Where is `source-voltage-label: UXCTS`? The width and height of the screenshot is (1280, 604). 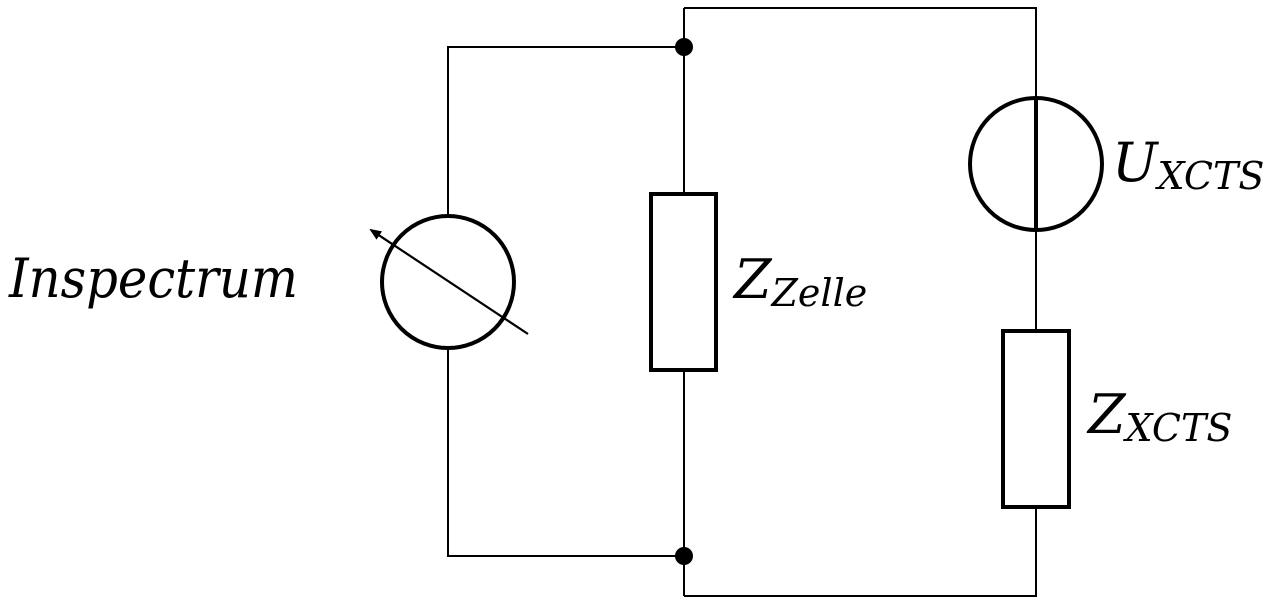
source-voltage-label: UXCTS is located at coordinates (1188, 164).